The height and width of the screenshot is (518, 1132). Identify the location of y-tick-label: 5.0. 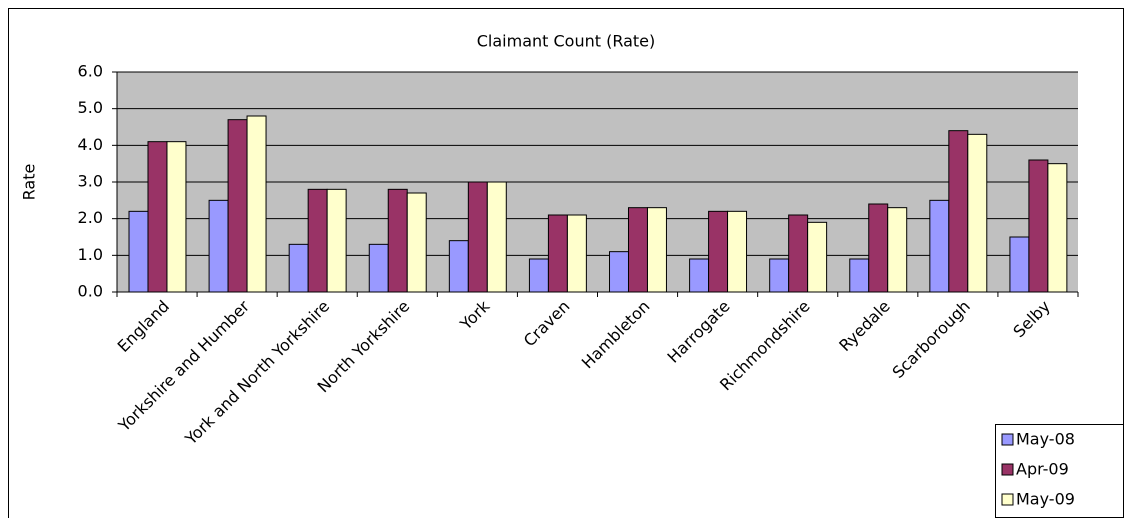
(90, 107).